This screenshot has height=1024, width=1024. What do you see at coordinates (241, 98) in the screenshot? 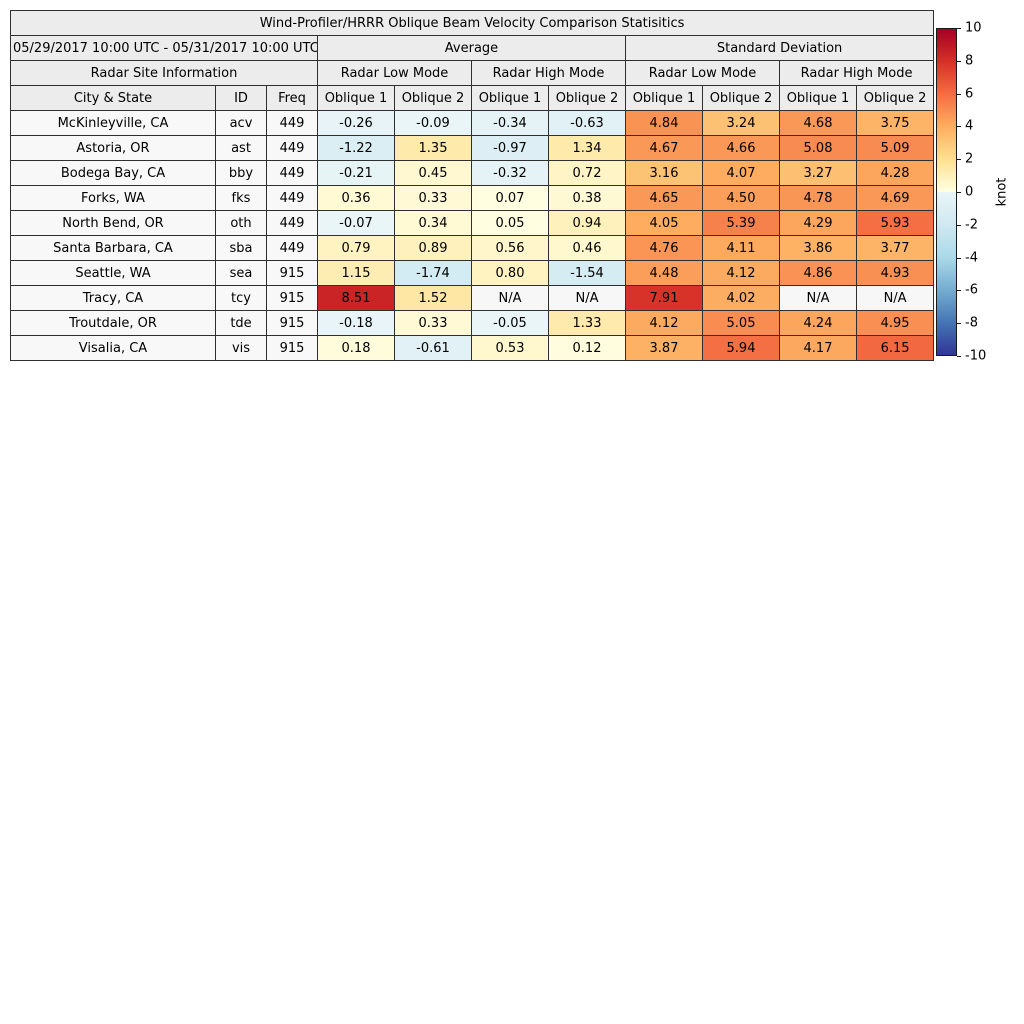
I see `id-header: ID` at bounding box center [241, 98].